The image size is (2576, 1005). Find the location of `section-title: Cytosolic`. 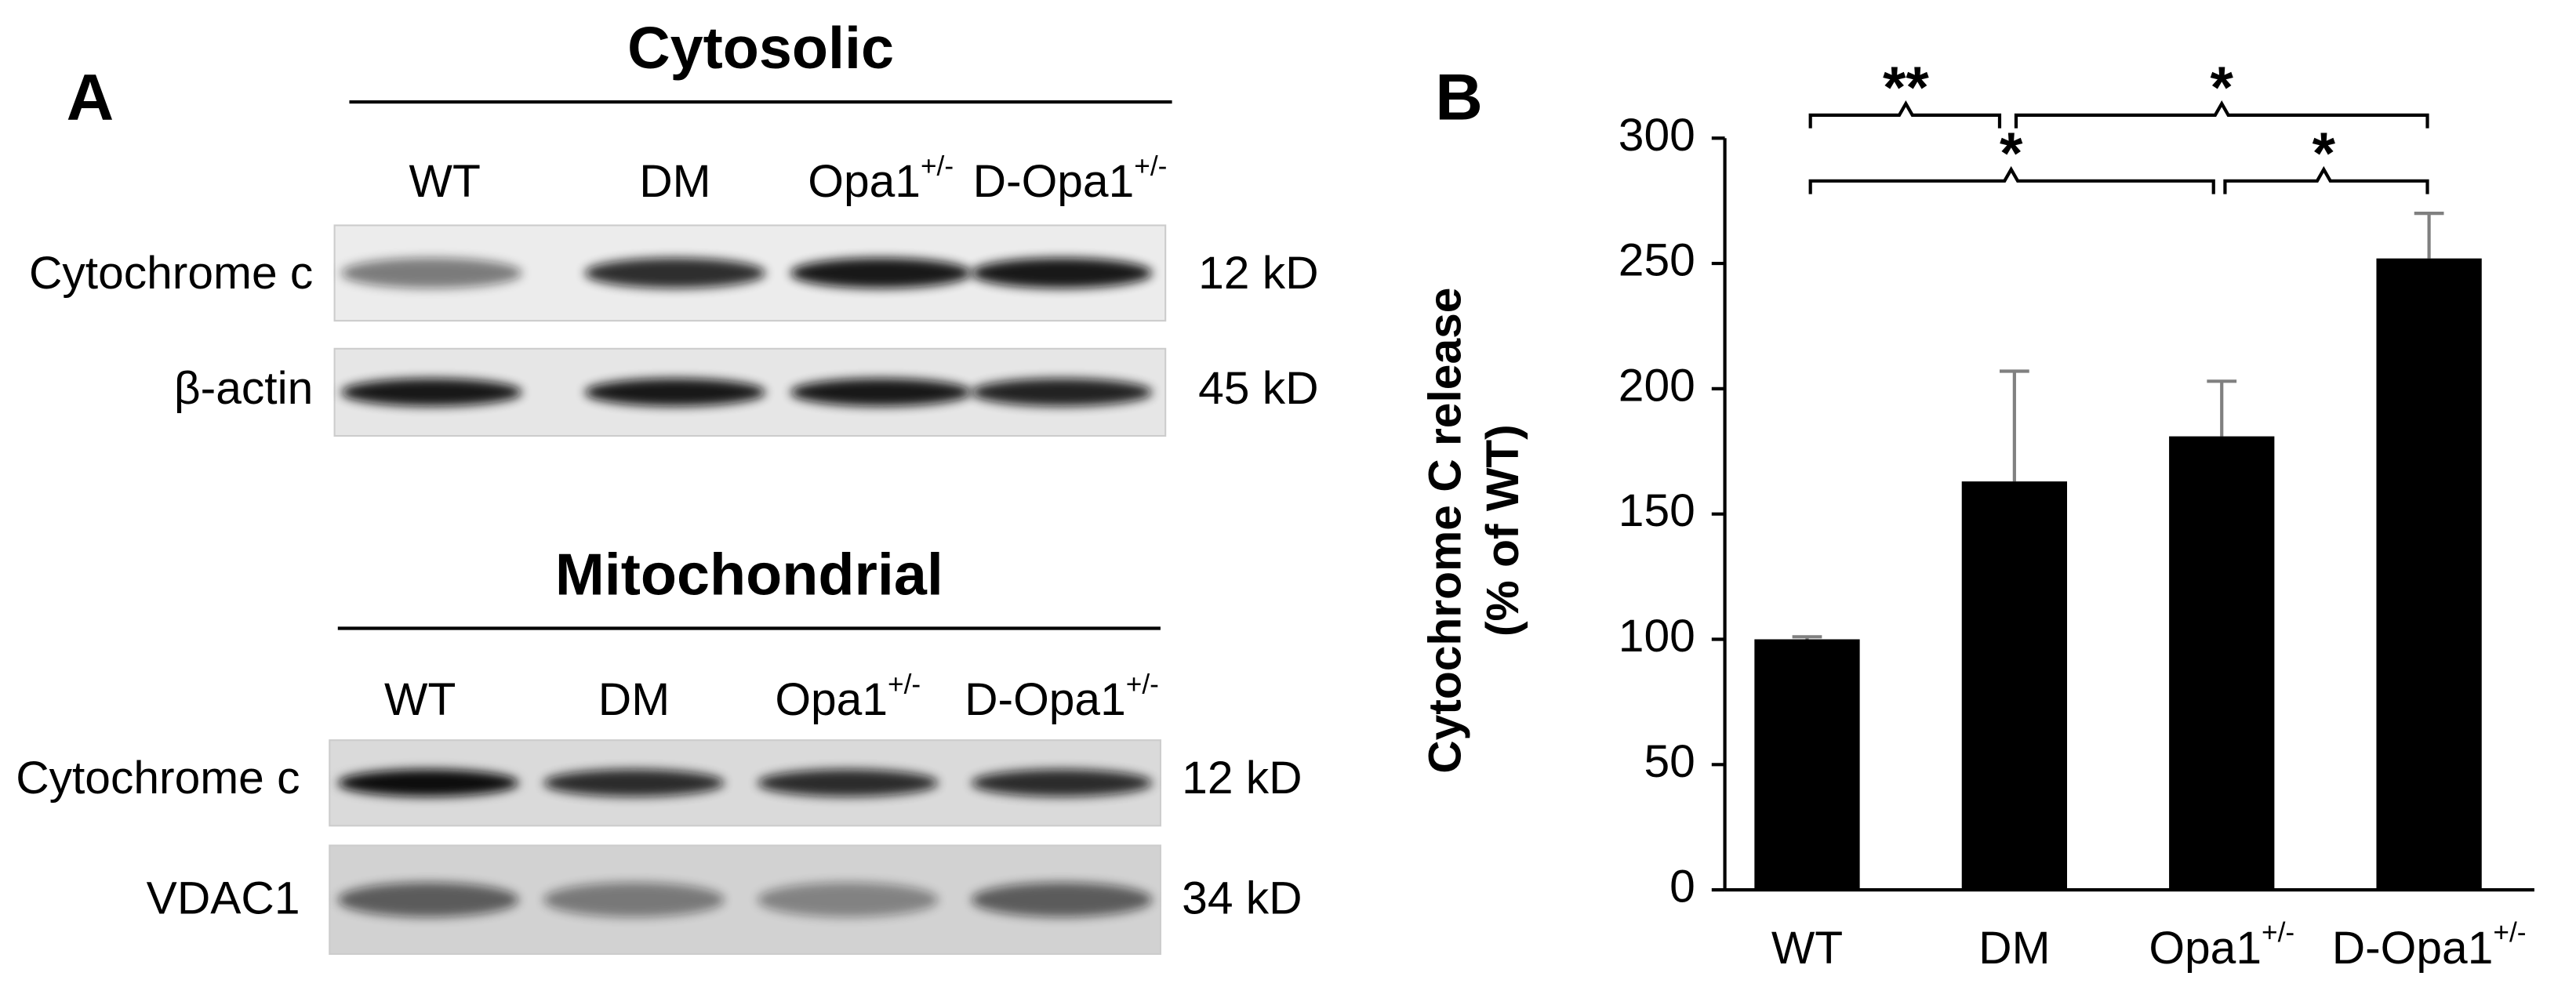

section-title: Cytosolic is located at coordinates (760, 49).